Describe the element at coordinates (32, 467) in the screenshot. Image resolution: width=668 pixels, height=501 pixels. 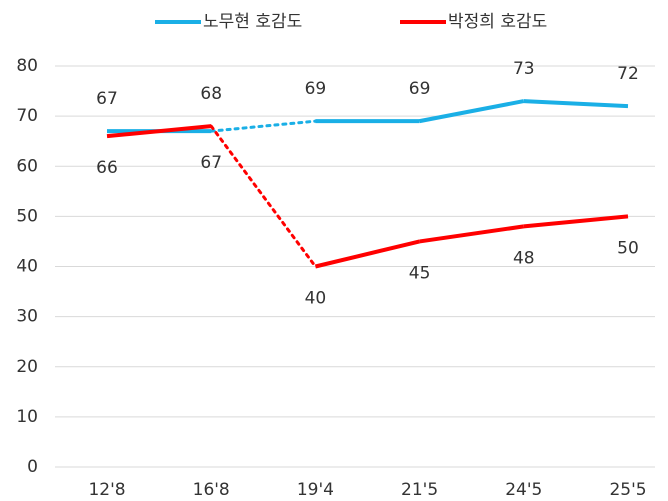
I see `y-tick-label: 0` at that location.